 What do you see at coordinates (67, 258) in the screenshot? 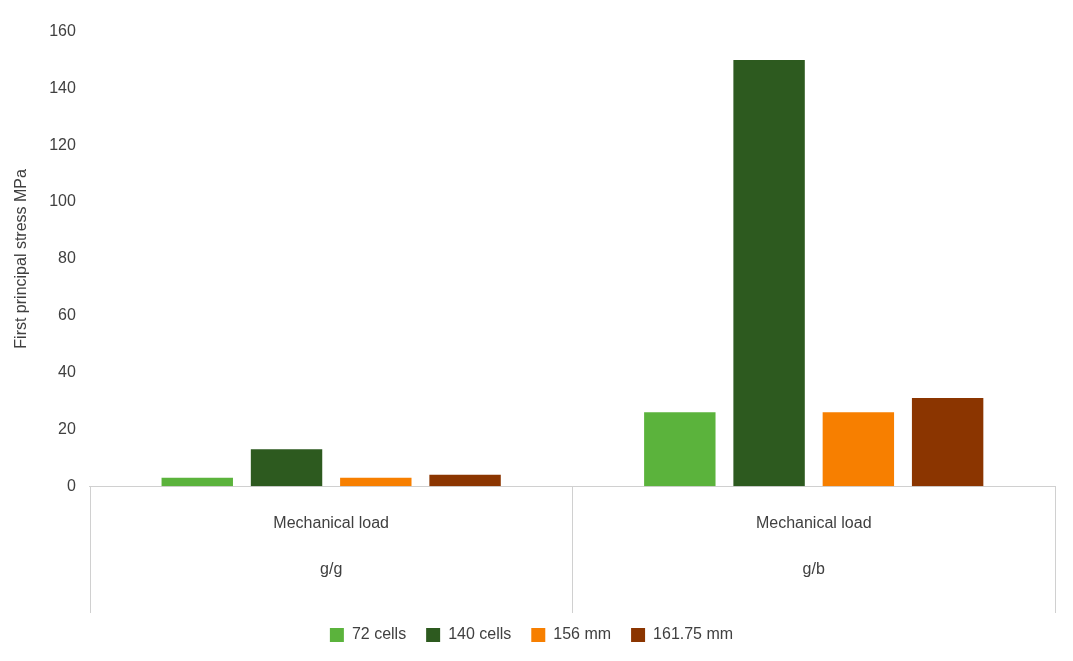
I see `y-tick-label: 80` at bounding box center [67, 258].